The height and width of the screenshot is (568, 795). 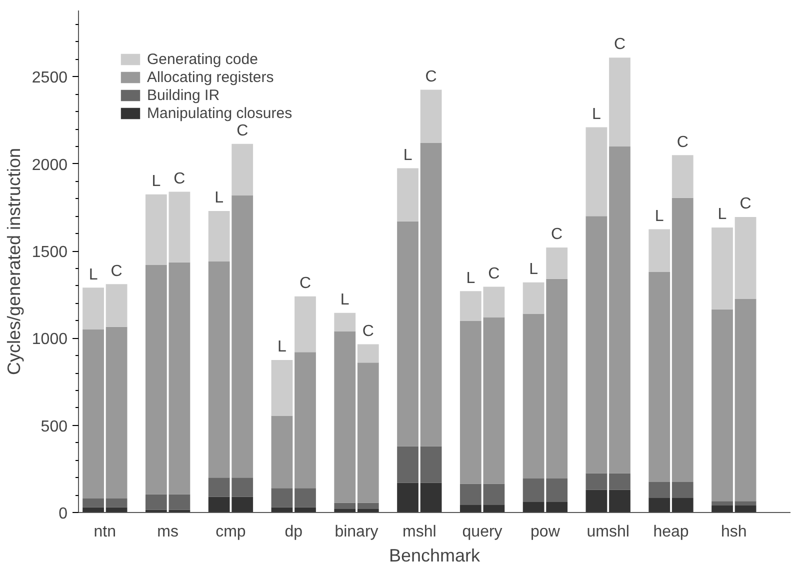 I want to click on text: dp, so click(x=293, y=532).